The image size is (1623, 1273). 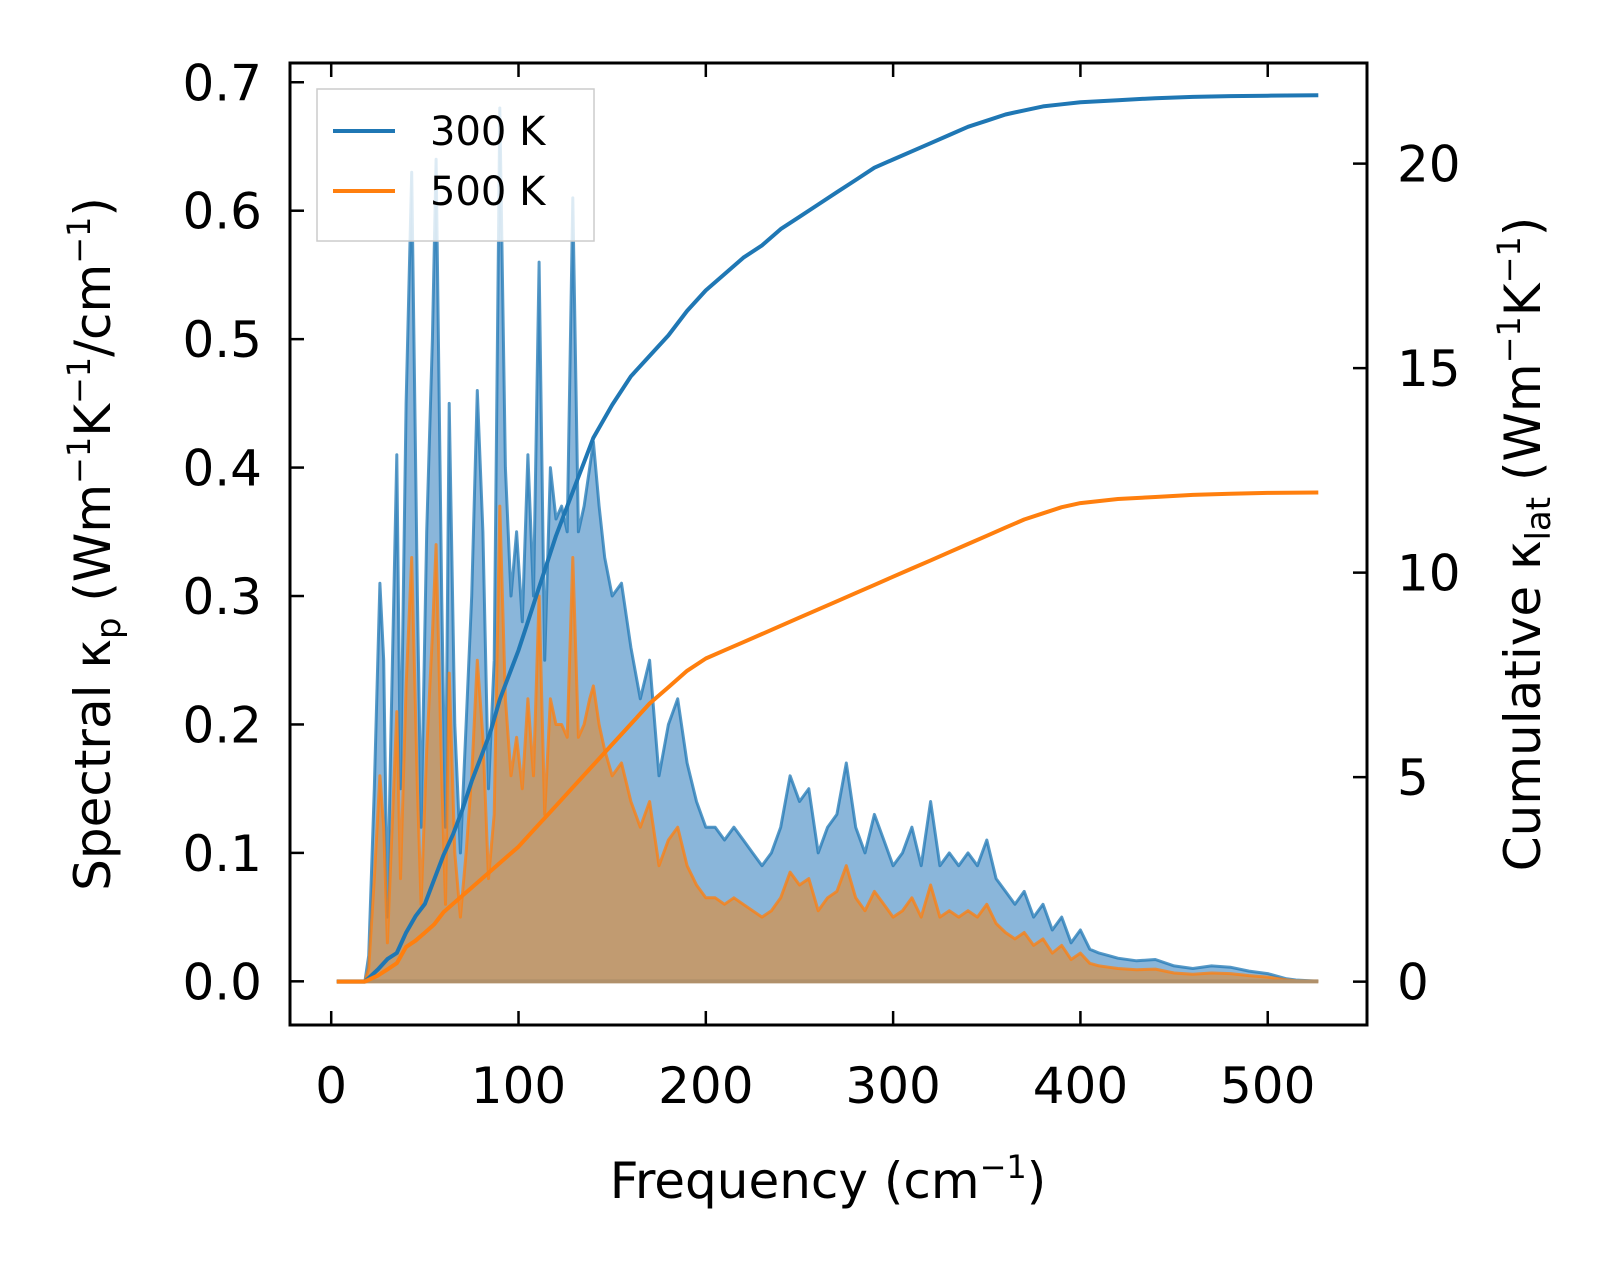 What do you see at coordinates (1267, 1086) in the screenshot?
I see `x-tick-label: 500` at bounding box center [1267, 1086].